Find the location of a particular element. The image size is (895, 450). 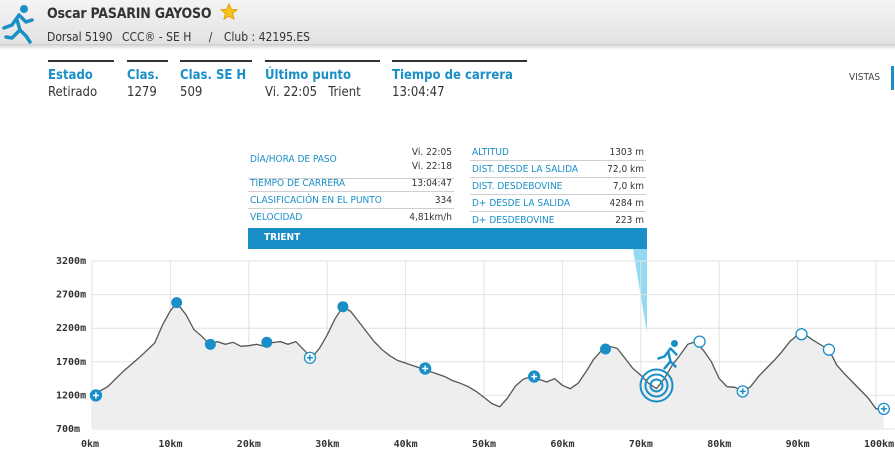

x-tick-label: 40km is located at coordinates (406, 444).